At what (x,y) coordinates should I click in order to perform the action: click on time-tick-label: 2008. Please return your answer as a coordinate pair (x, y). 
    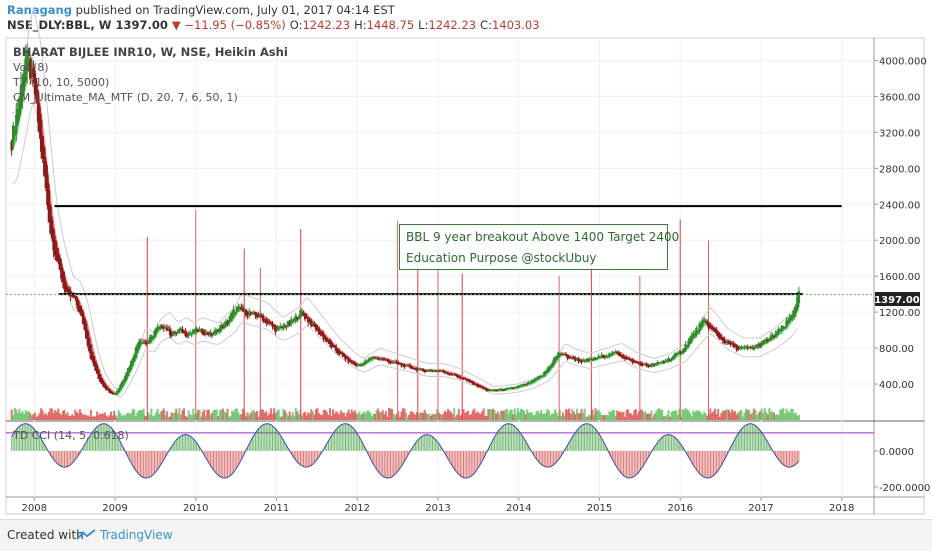
    Looking at the image, I should click on (34, 508).